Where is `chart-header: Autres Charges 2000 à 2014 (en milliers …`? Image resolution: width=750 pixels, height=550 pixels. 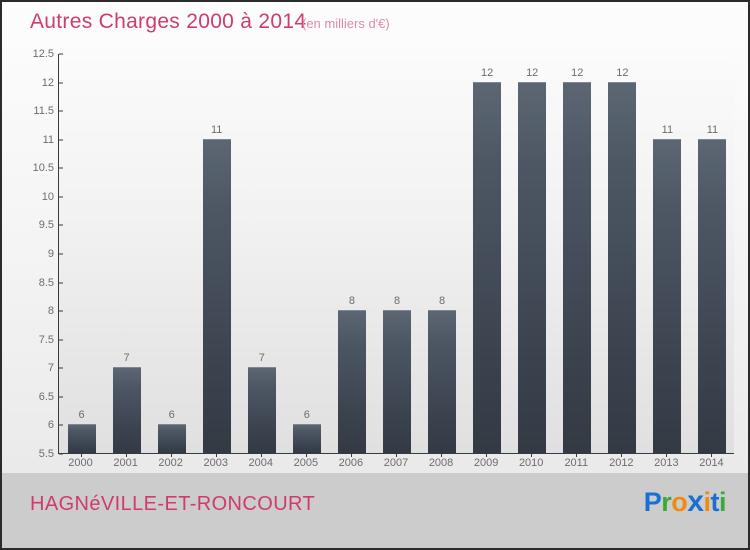
chart-header: Autres Charges 2000 à 2014 (en milliers … is located at coordinates (375, 22).